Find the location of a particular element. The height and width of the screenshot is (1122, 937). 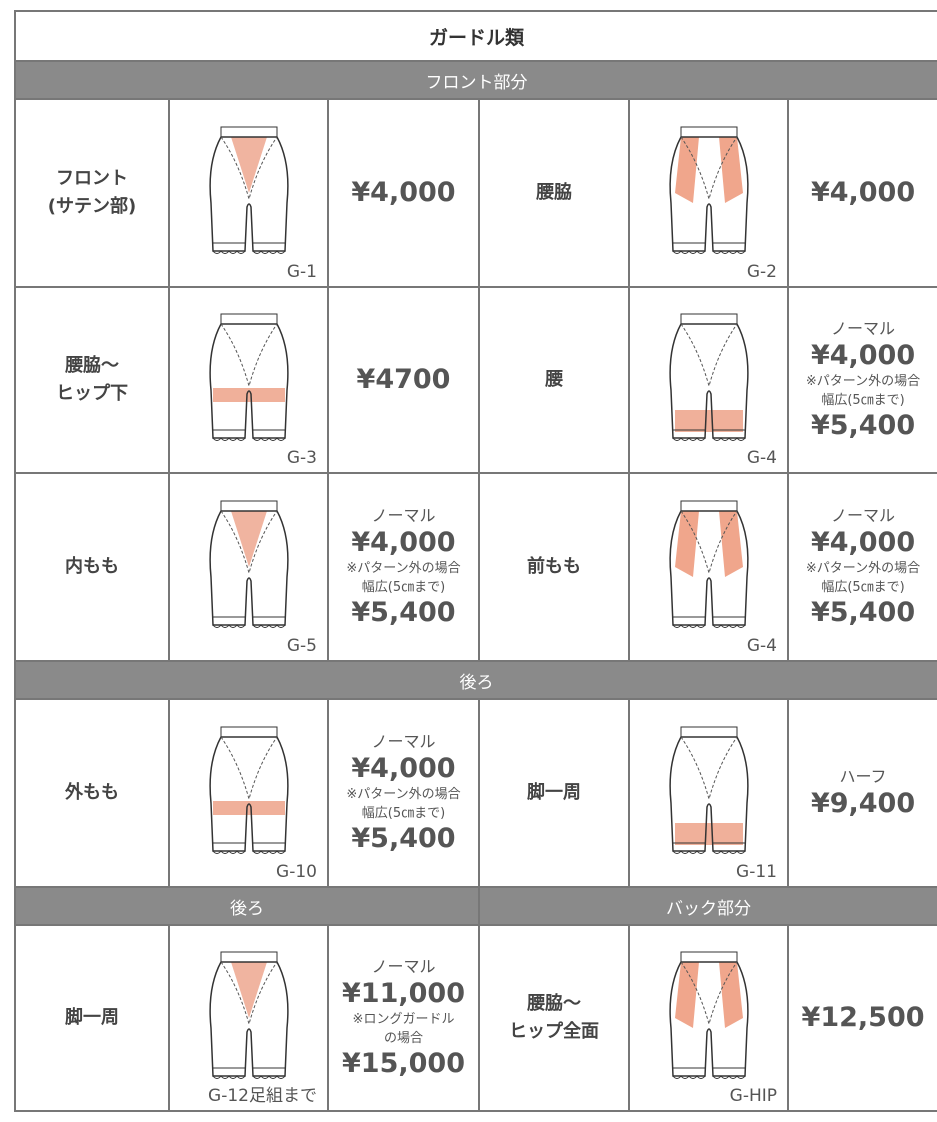

price-main: ¥11,000 is located at coordinates (403, 993).